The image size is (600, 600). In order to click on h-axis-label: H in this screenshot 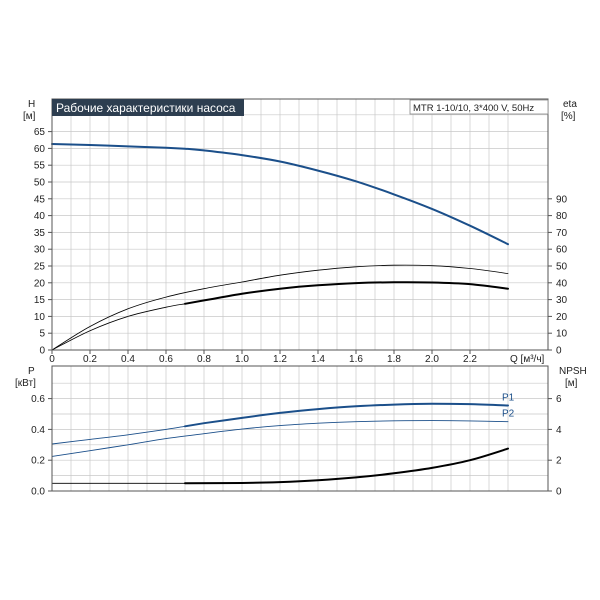, I will do `click(31, 104)`.